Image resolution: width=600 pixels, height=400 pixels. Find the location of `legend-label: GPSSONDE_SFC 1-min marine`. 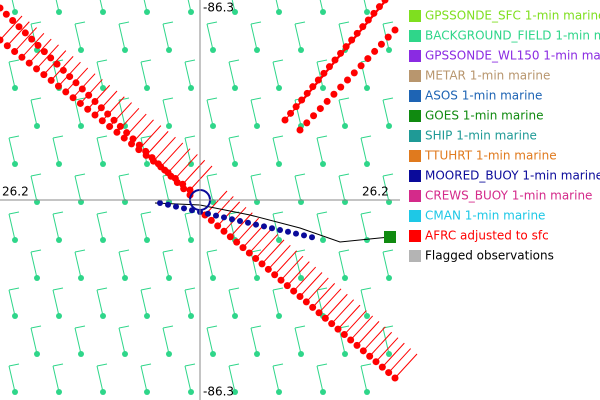

legend-label: GPSSONDE_SFC 1-min marine is located at coordinates (512, 16).